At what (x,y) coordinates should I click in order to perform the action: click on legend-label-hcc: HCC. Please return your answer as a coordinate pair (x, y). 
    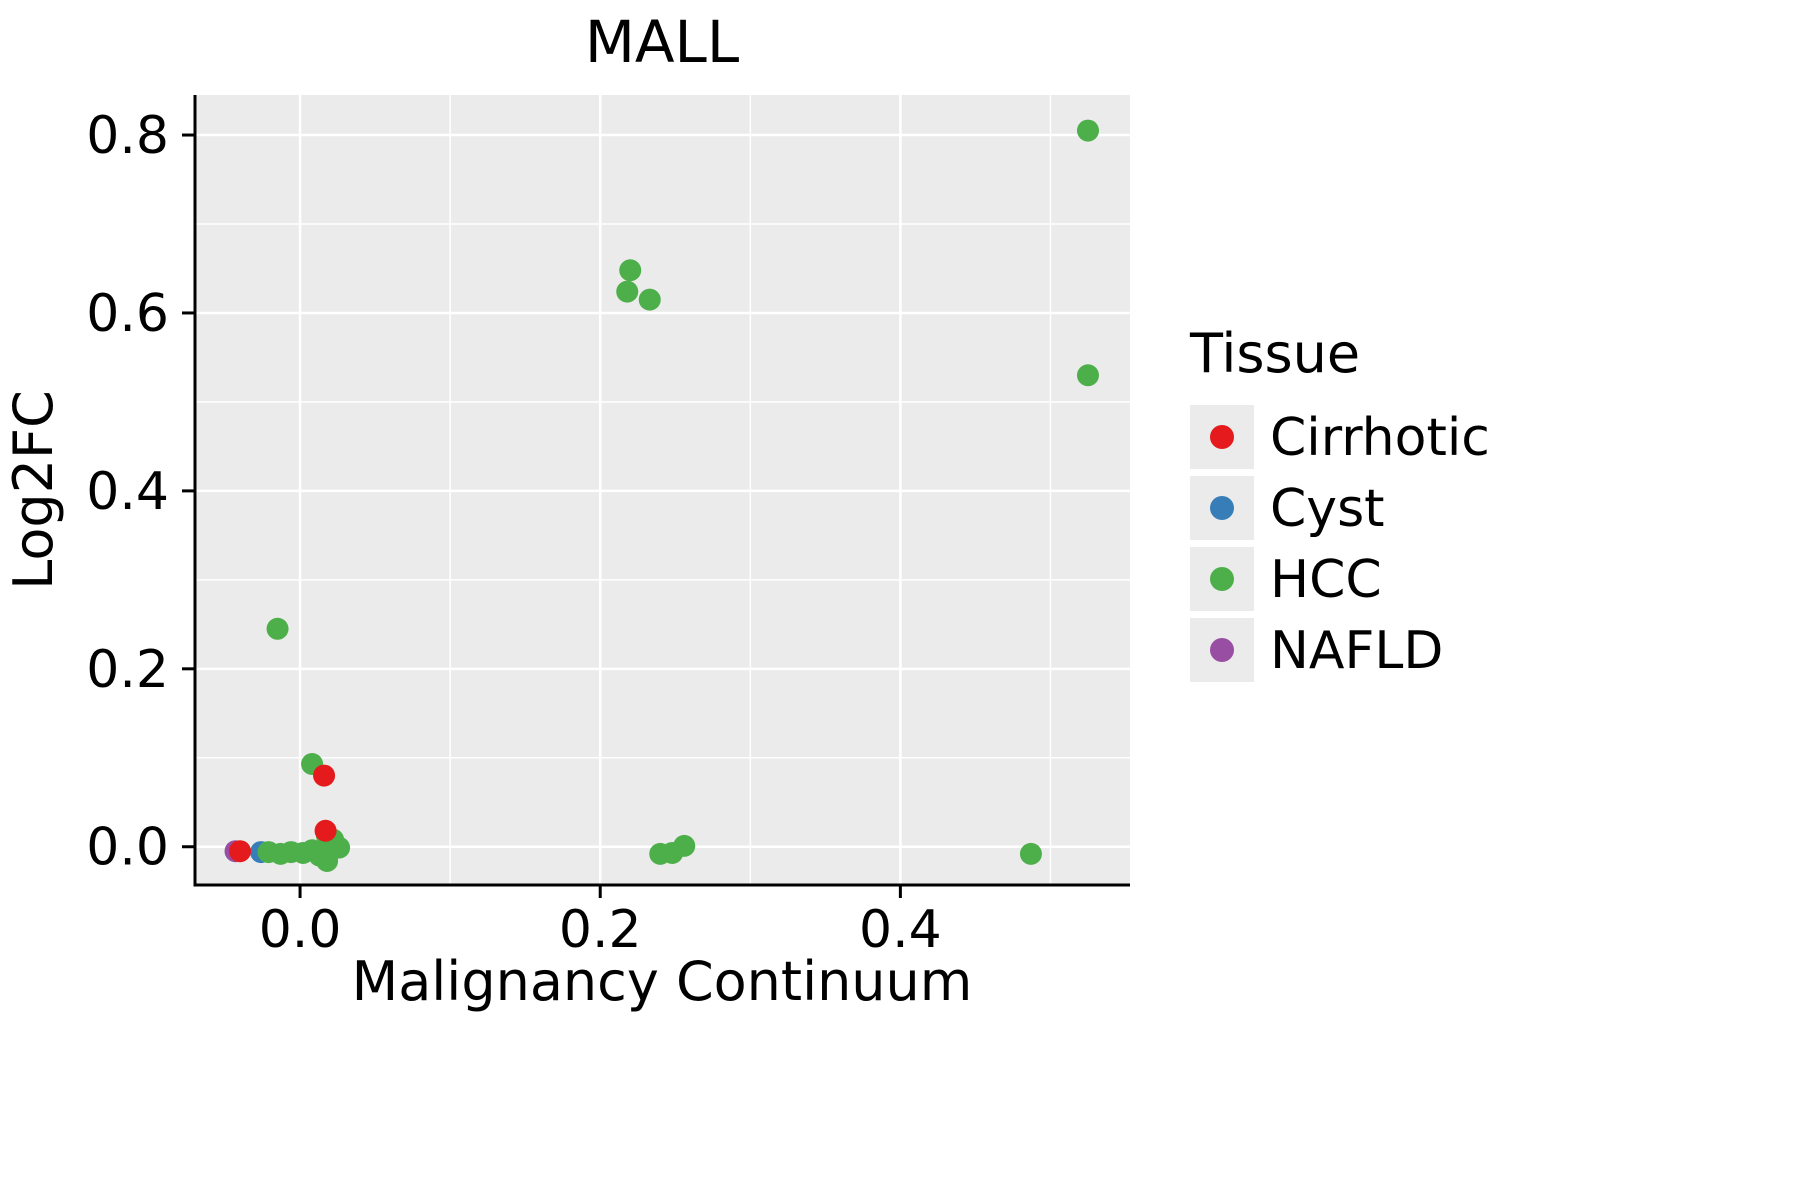
    Looking at the image, I should click on (1326, 580).